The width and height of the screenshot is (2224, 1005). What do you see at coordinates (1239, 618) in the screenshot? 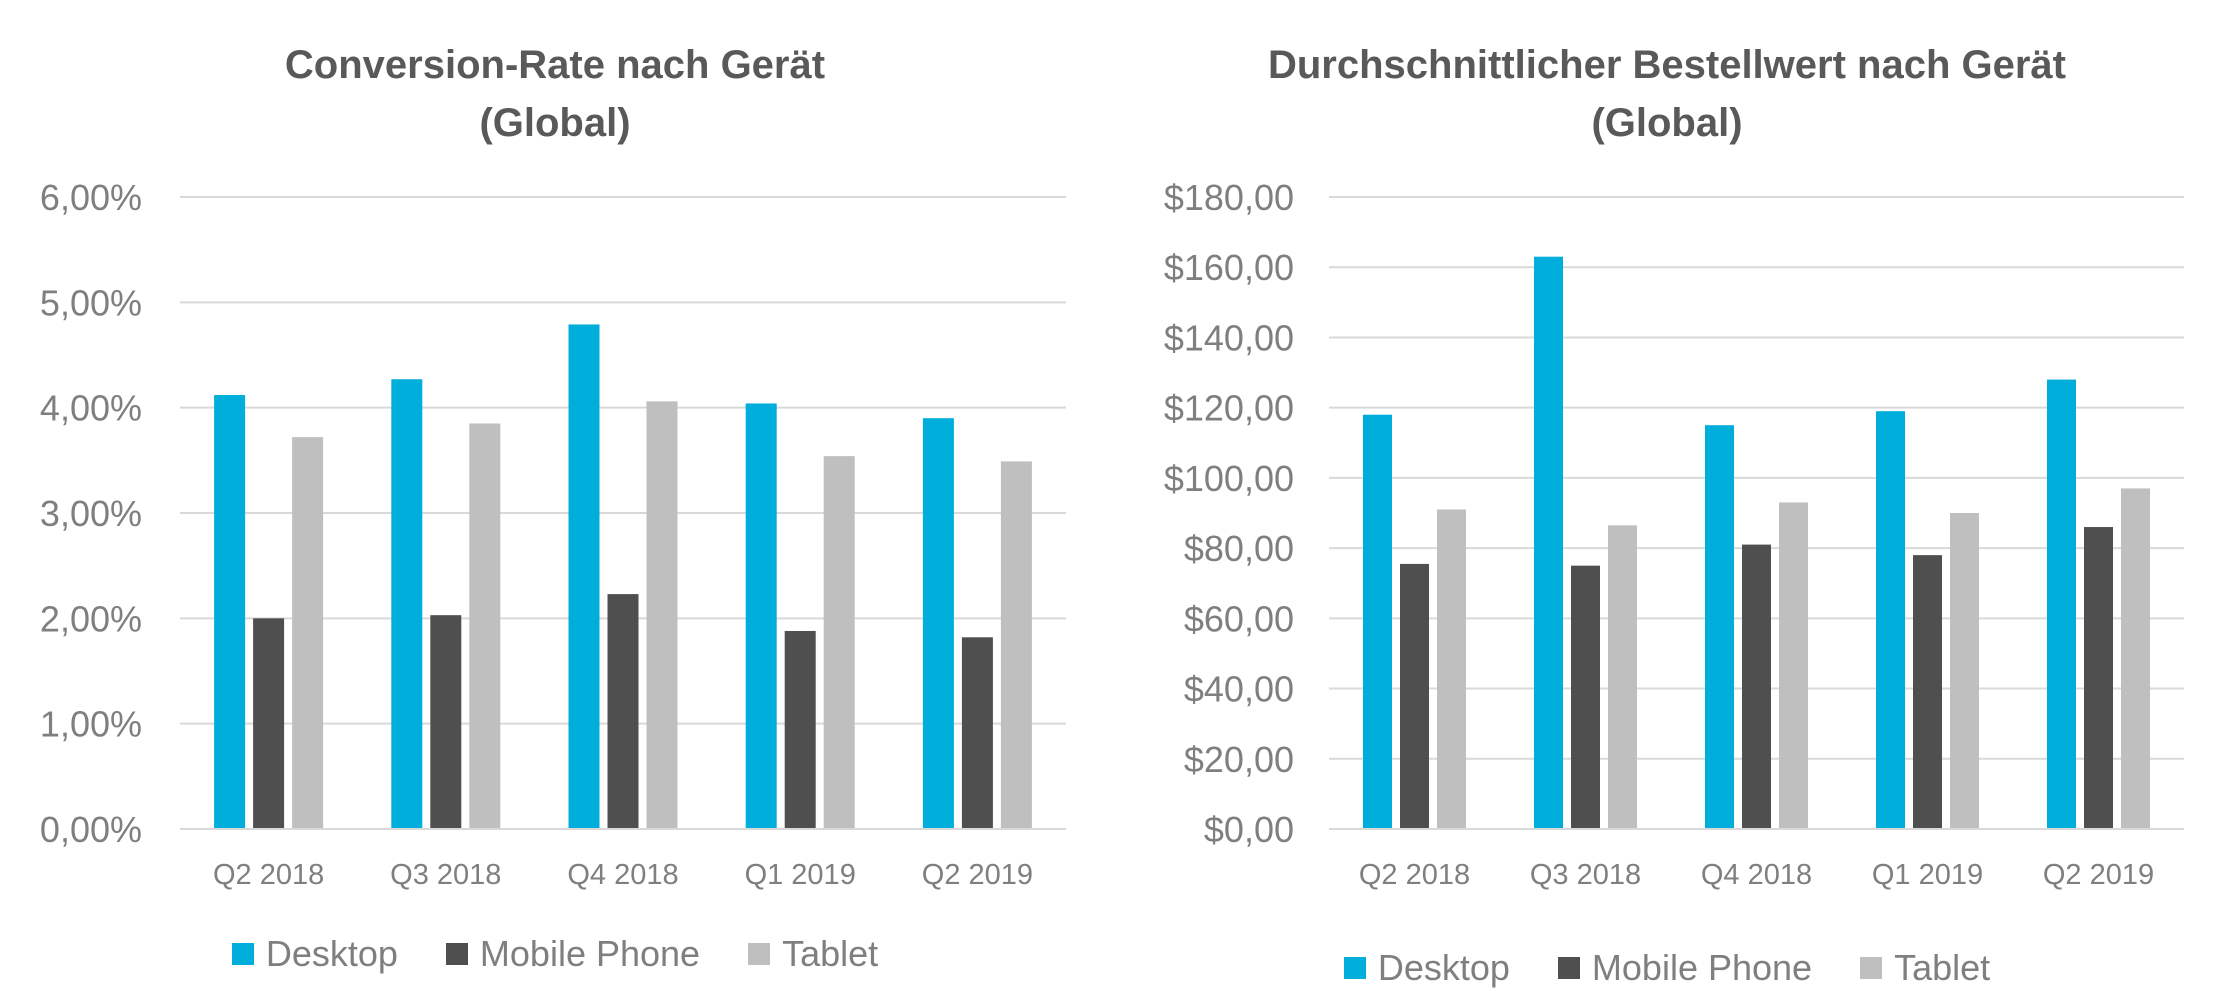
I see `y-tick-label: $60,00` at bounding box center [1239, 618].